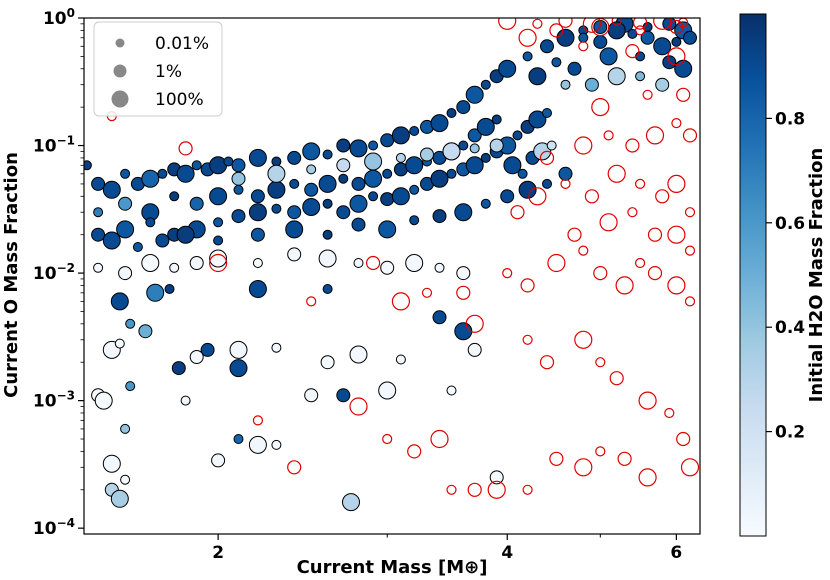 Image resolution: width=830 pixels, height=580 pixels. Describe the element at coordinates (816, 275) in the screenshot. I see `colorbar-label: Initial H2O Mass Fraction` at that location.